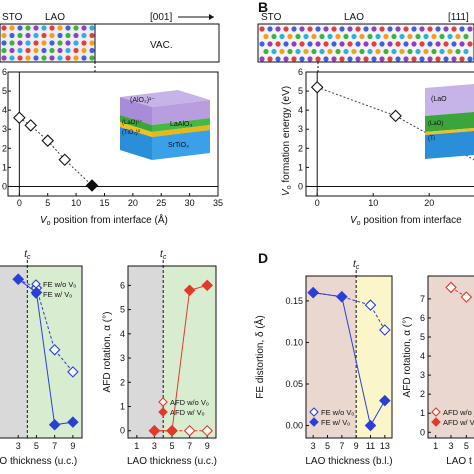 The image size is (474, 474). What do you see at coordinates (207, 446) in the screenshot?
I see `x-tick-label: 9` at bounding box center [207, 446].